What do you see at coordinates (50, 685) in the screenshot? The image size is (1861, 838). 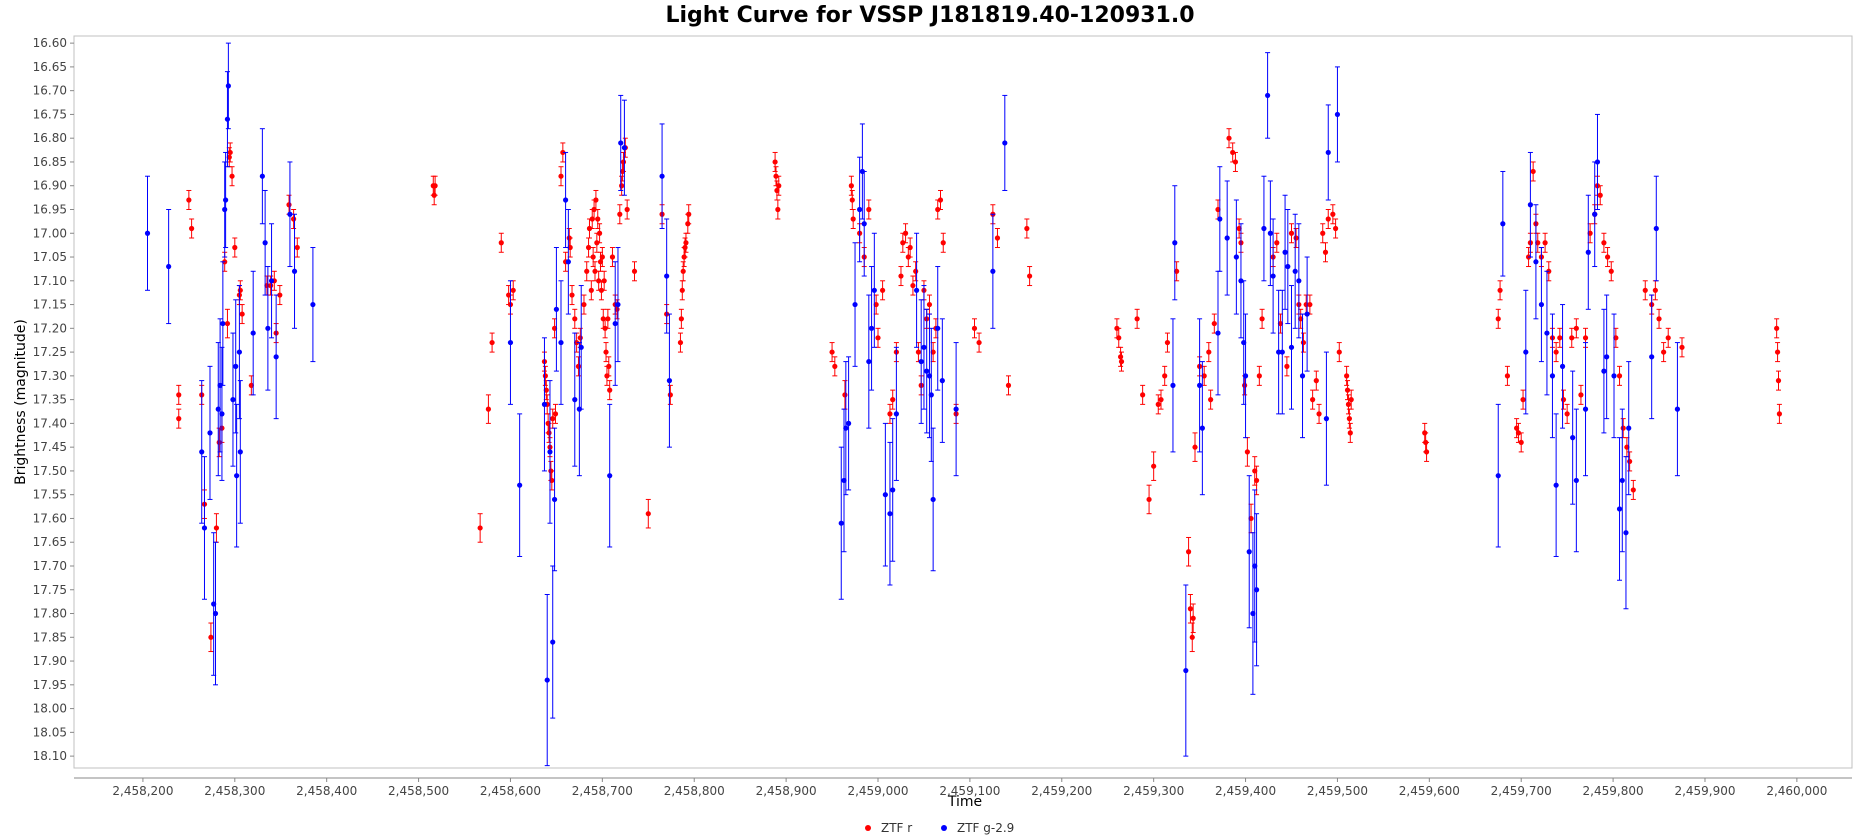 I see `y-tick-label: 17.95` at bounding box center [50, 685].